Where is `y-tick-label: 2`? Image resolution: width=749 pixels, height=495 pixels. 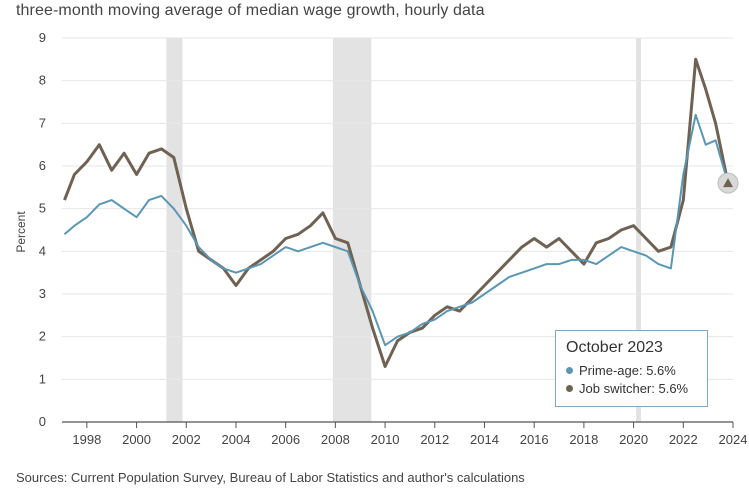
y-tick-label: 2 is located at coordinates (42, 336).